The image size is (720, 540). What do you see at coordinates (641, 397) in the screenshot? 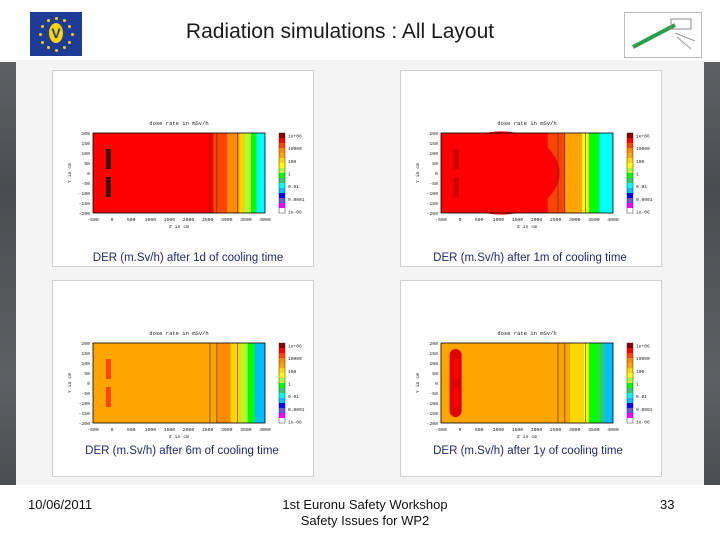
I see `colorbar-label: 0.01` at bounding box center [641, 397].